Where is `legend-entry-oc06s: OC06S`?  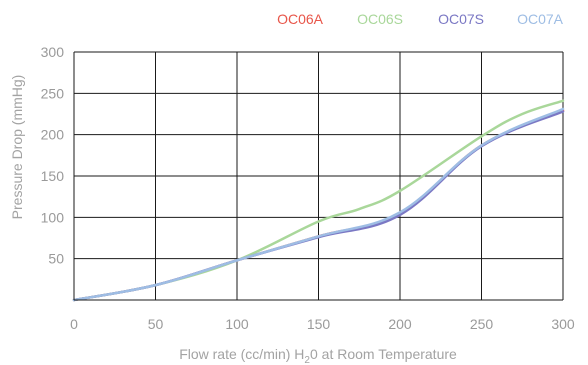
legend-entry-oc06s: OC06S is located at coordinates (380, 19).